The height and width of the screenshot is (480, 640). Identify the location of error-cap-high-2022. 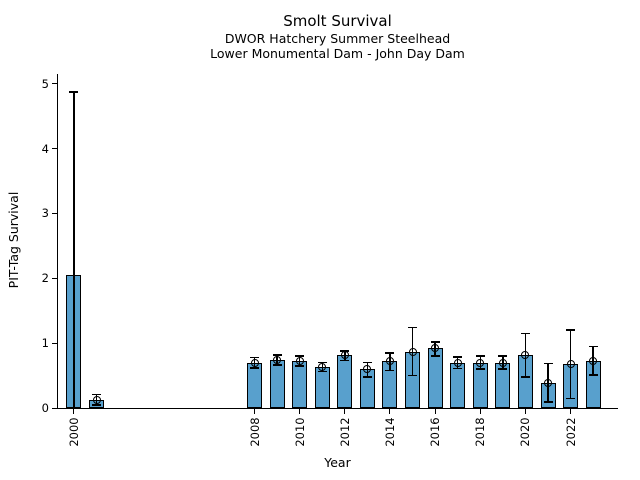
(571, 330).